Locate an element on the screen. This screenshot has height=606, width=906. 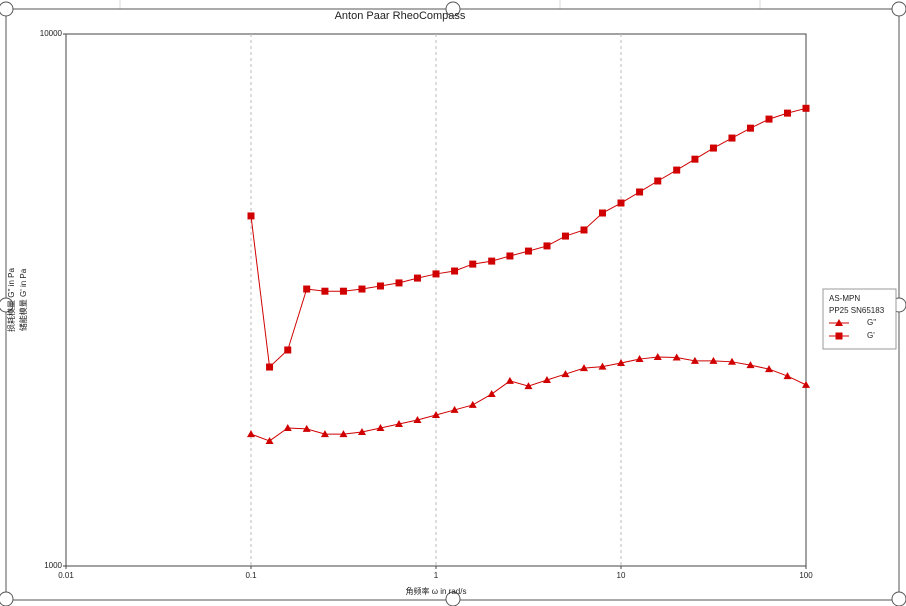
y-axis-label: 损耗模量 G'' in Pa is located at coordinates (11, 299).